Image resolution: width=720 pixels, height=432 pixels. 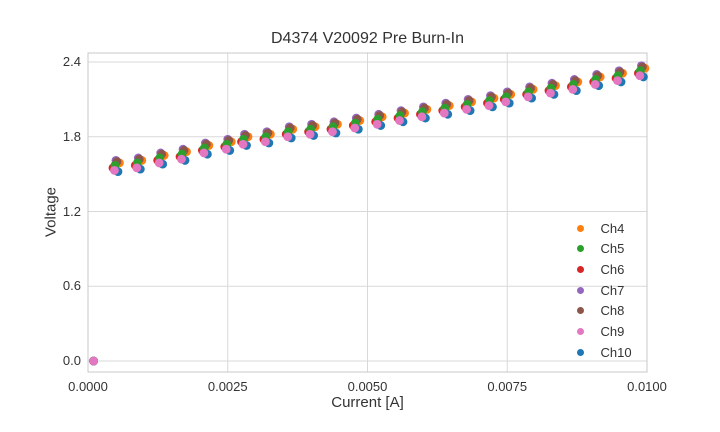 I want to click on chart-title: D4374 V20092 Pre Burn-In, so click(x=367, y=38).